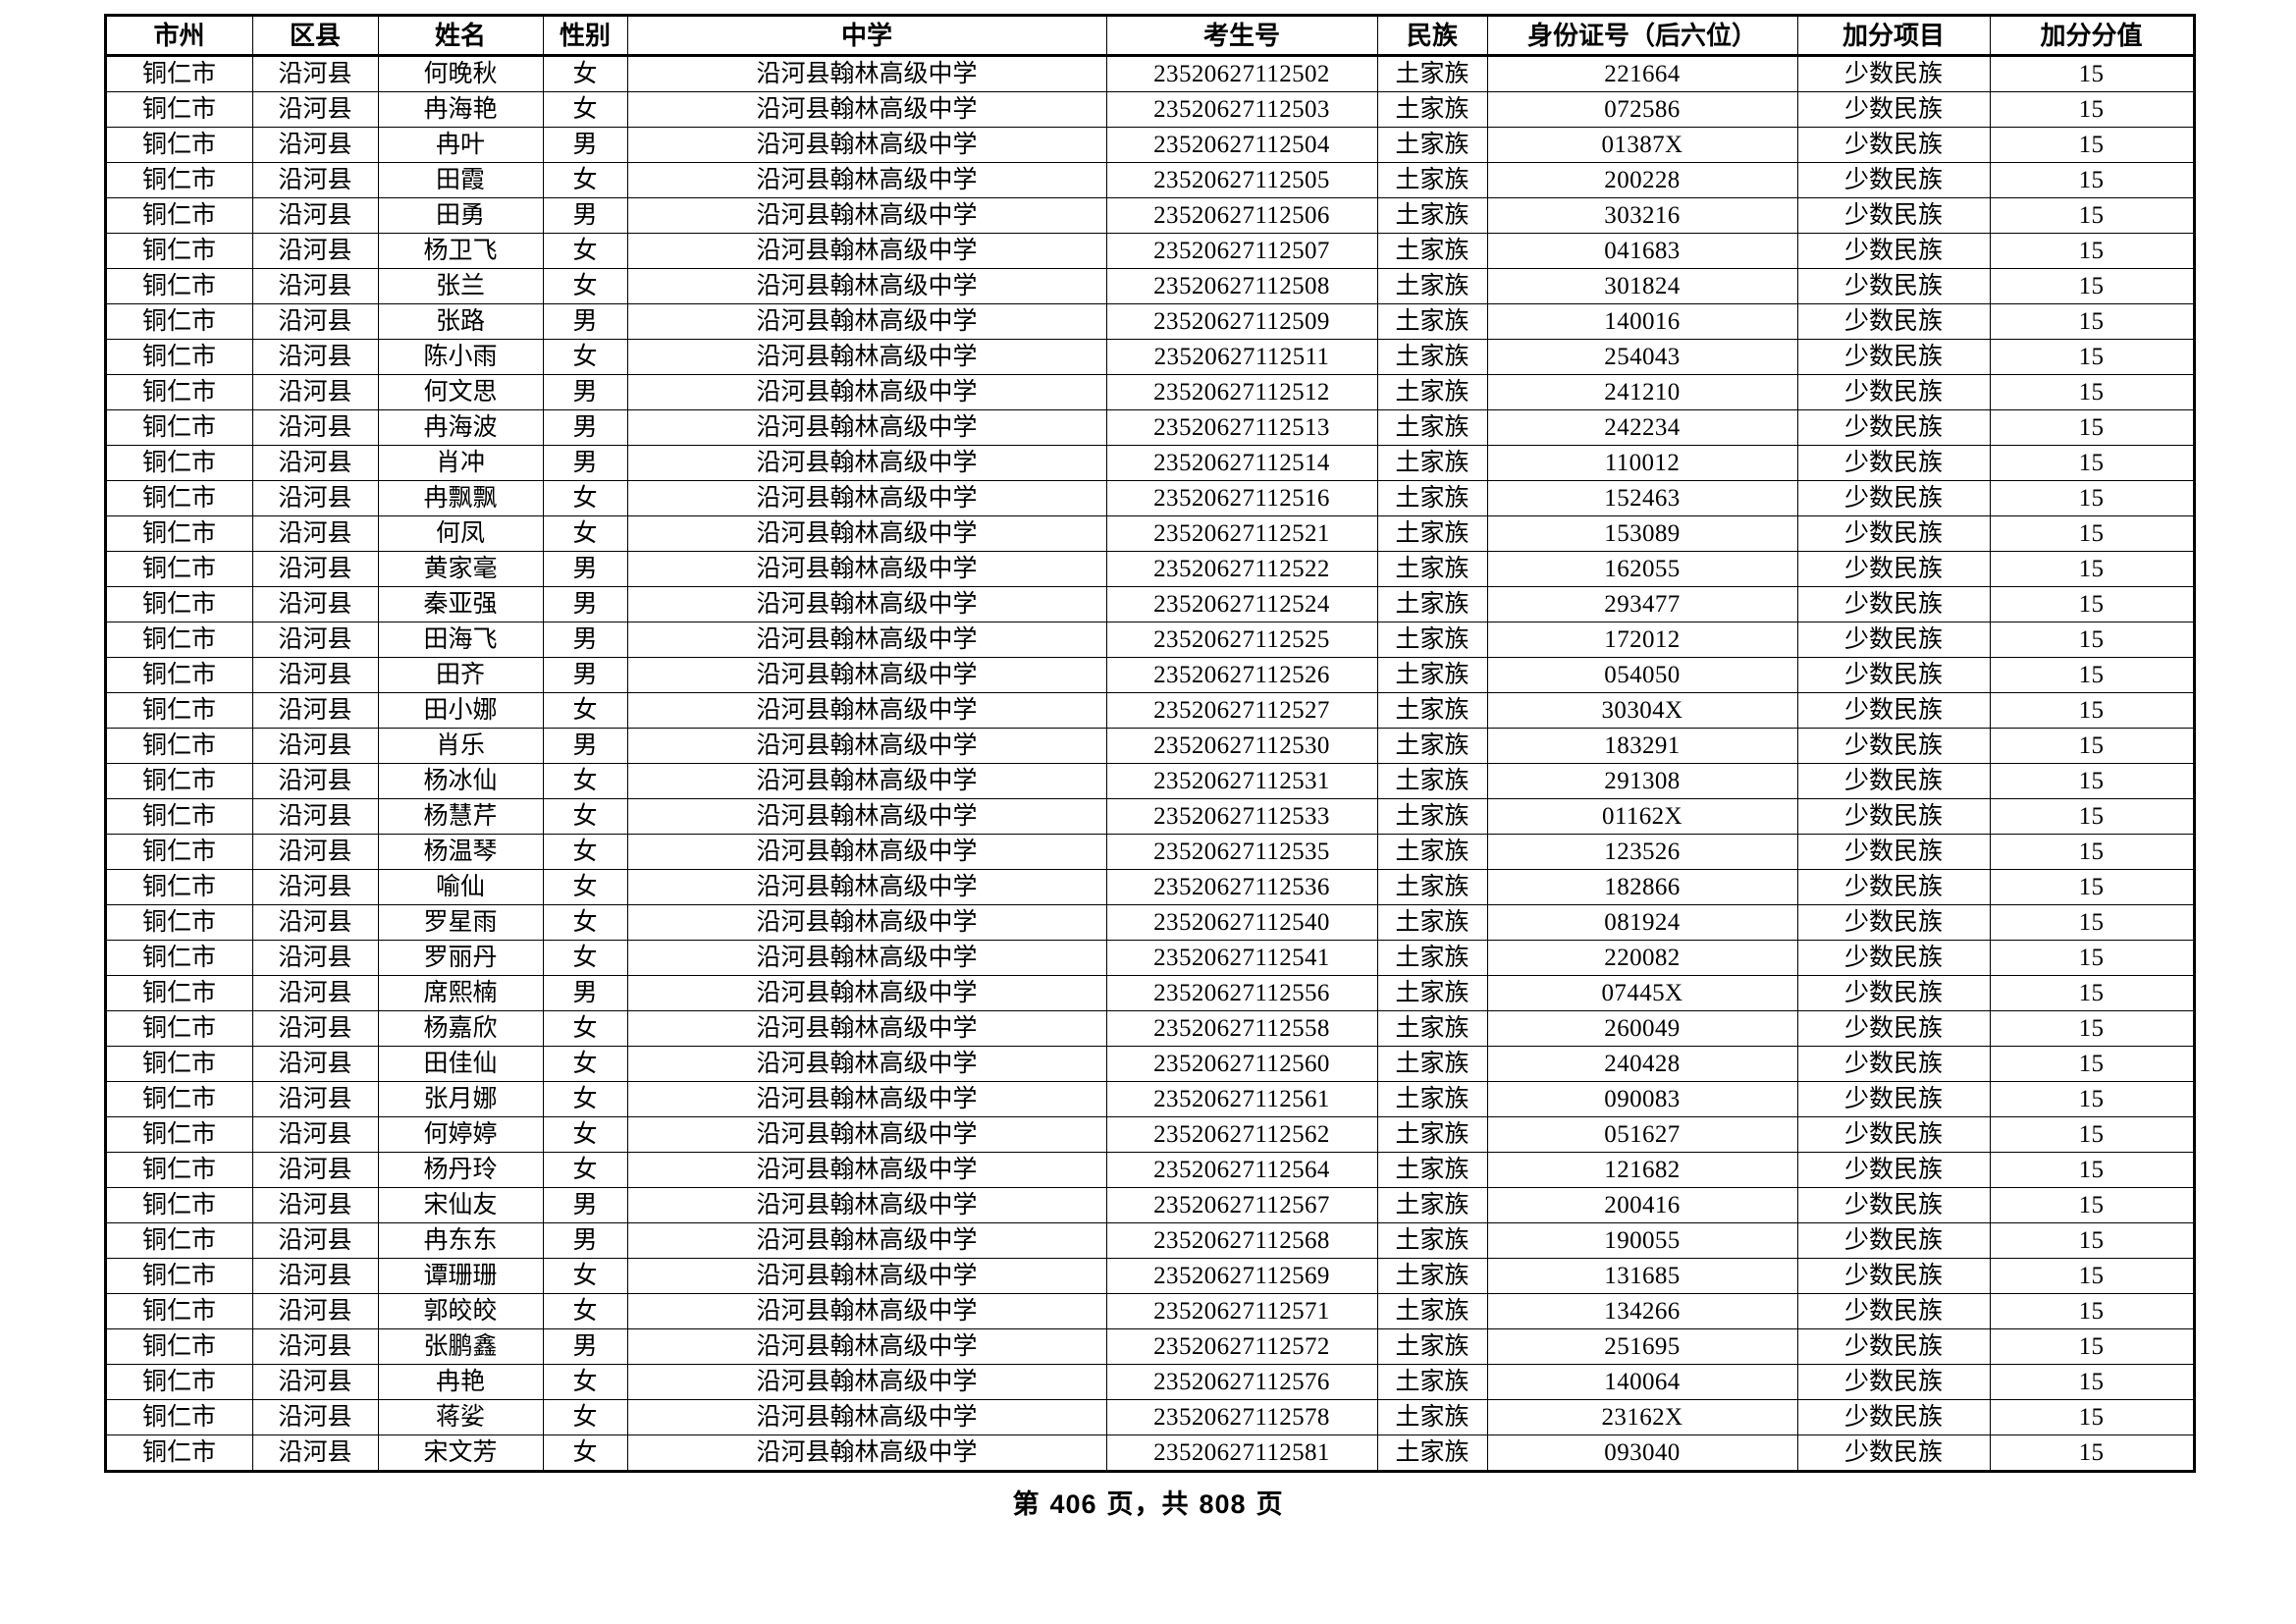 Image resolution: width=2296 pixels, height=1624 pixels. Describe the element at coordinates (1642, 251) in the screenshot. I see `cell-idtail: 041683` at that location.